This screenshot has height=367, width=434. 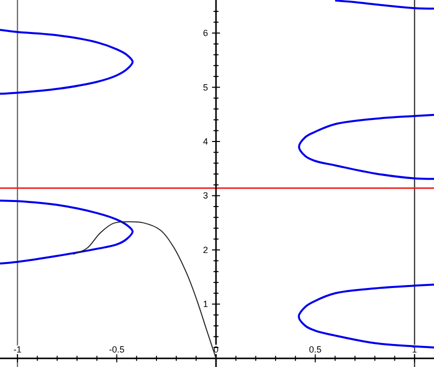 I want to click on y-tick-label: 5, so click(x=205, y=87).